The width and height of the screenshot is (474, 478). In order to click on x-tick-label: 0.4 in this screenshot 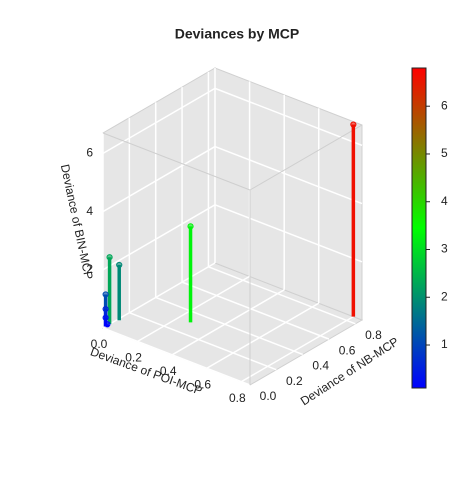, I will do `click(168, 371)`.